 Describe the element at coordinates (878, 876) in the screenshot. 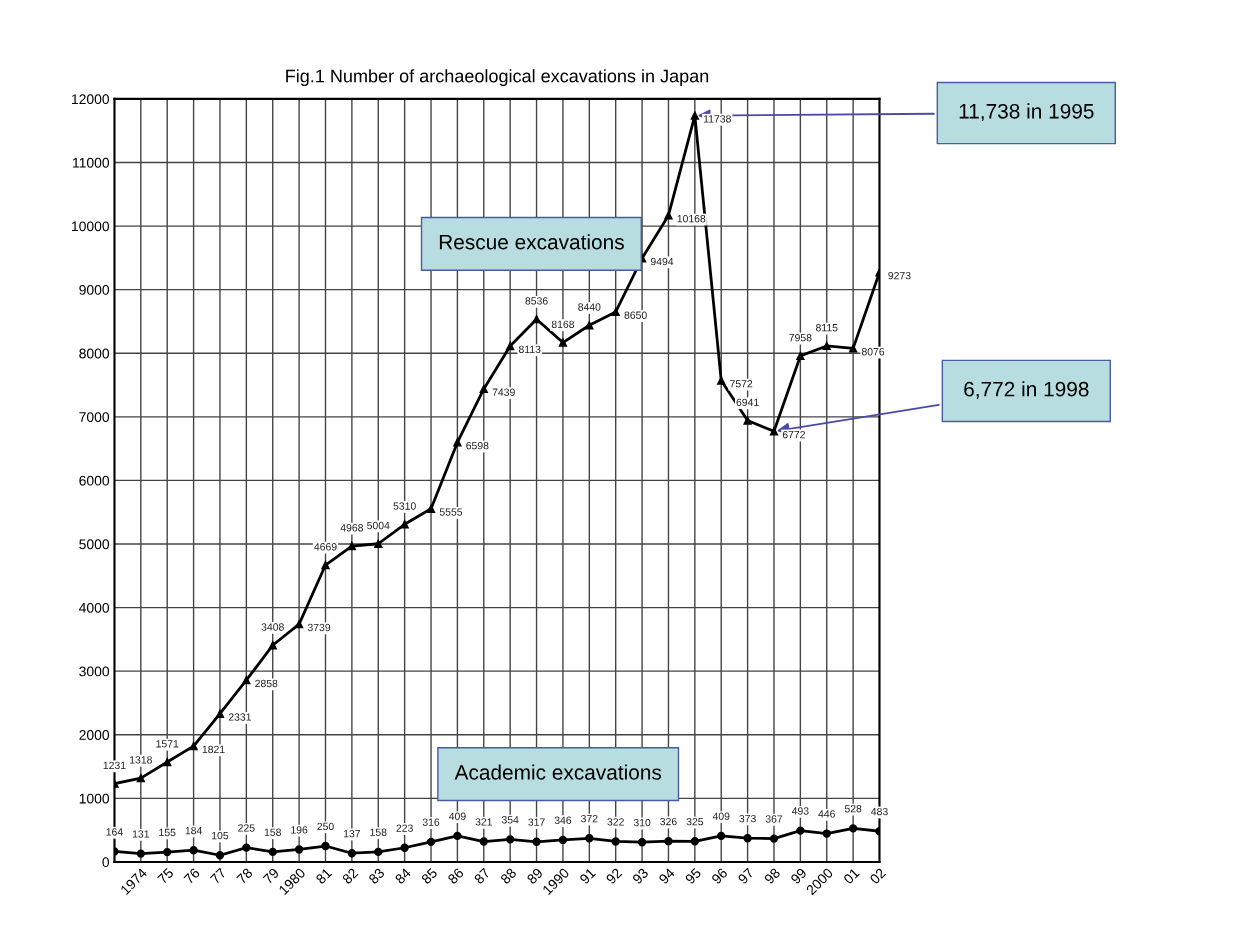

I see `x-tick-label: 02` at that location.